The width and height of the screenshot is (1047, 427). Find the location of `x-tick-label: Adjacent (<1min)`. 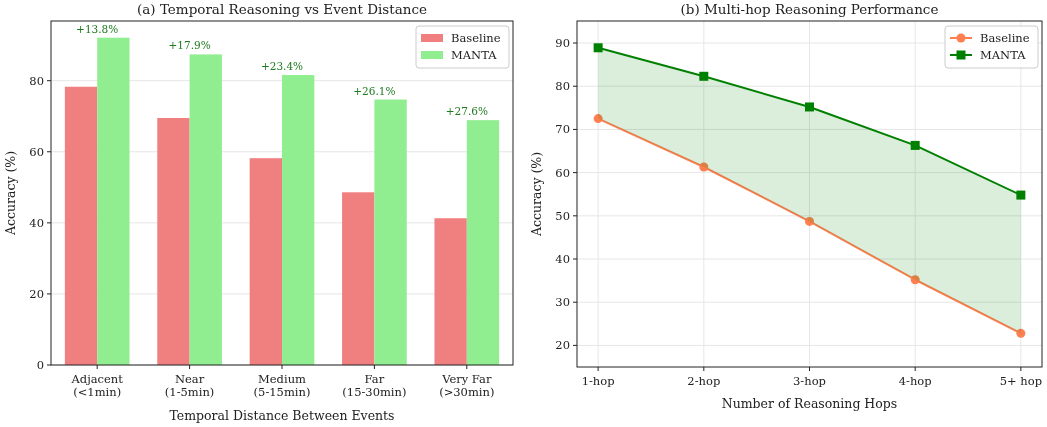

x-tick-label: Adjacent (<1min) is located at coordinates (97, 385).